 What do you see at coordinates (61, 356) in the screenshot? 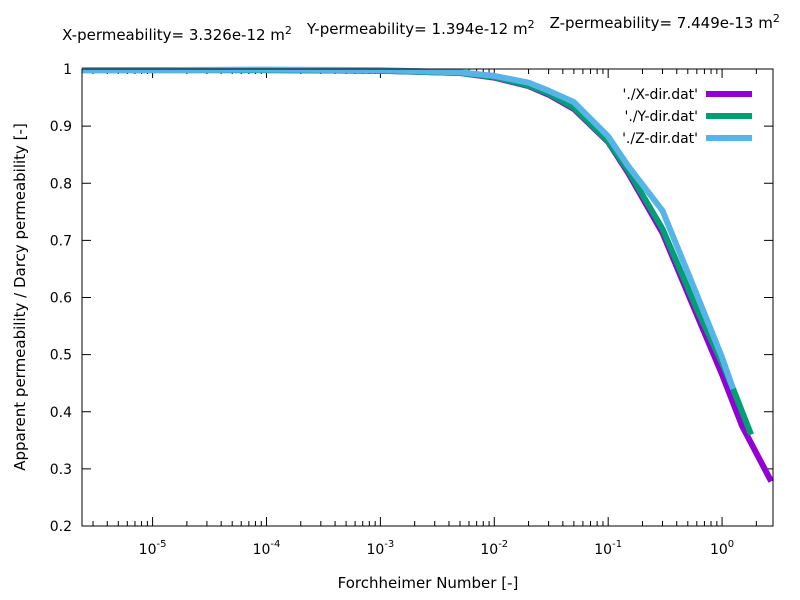
I see `y-tick-label: 0.5` at bounding box center [61, 356].